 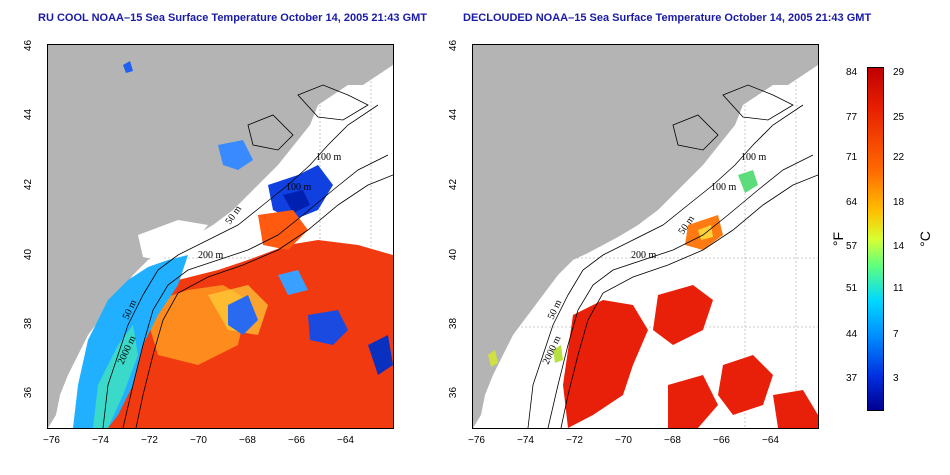 I want to click on temperature-colorbar, so click(x=875, y=239).